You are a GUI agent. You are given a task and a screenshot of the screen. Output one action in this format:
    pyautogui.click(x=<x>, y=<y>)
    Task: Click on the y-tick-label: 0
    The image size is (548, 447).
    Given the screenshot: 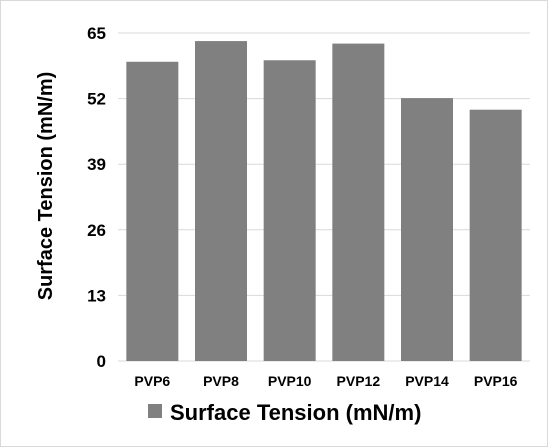 What is the action you would take?
    pyautogui.click(x=101, y=361)
    